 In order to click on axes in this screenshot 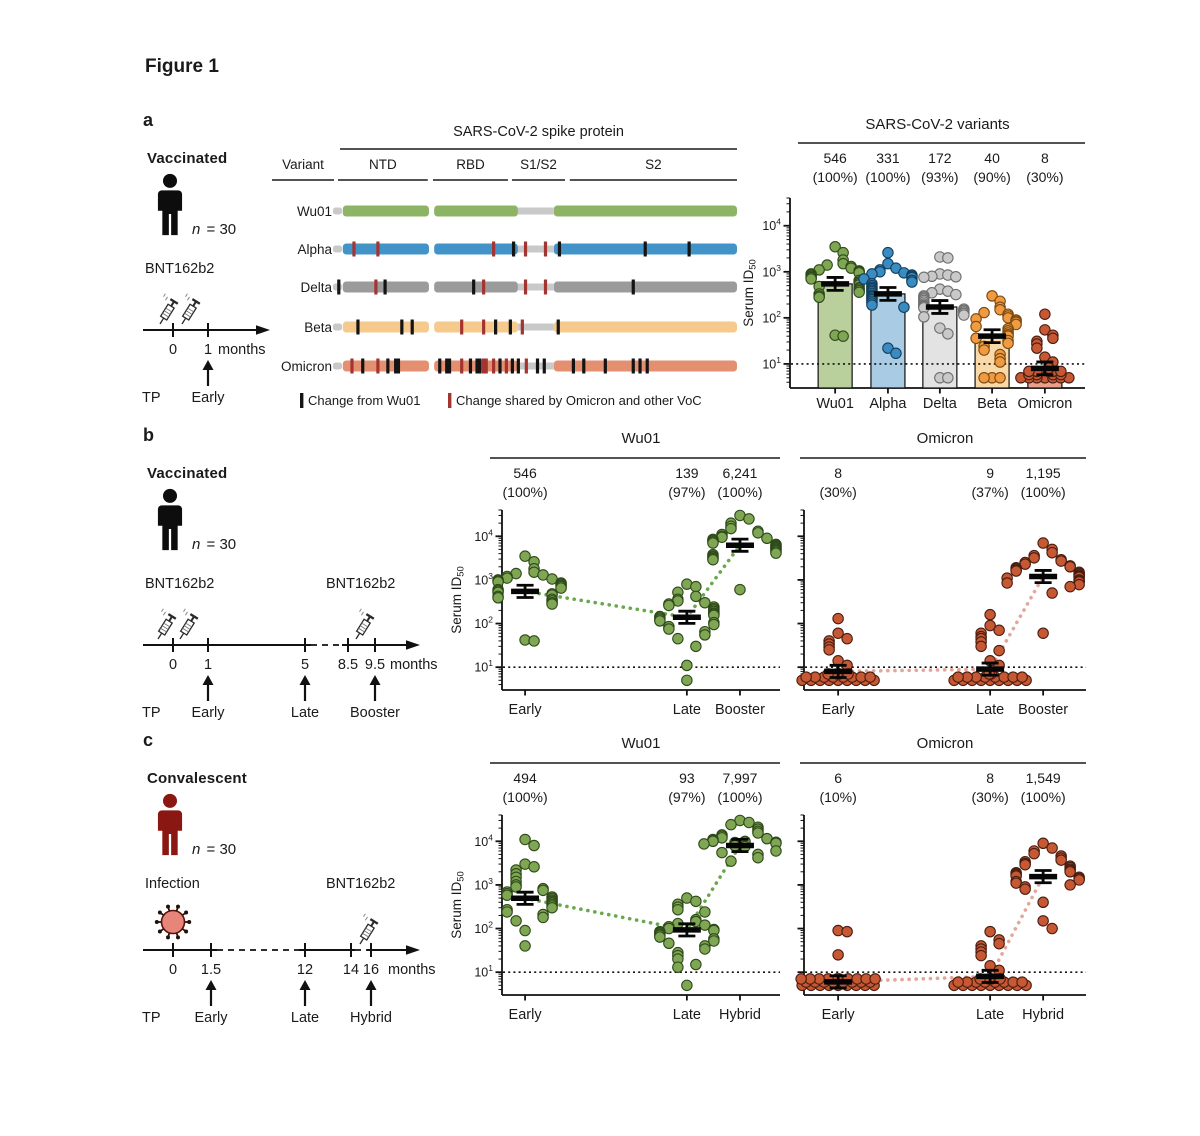, I will do `click(941, 602)`.